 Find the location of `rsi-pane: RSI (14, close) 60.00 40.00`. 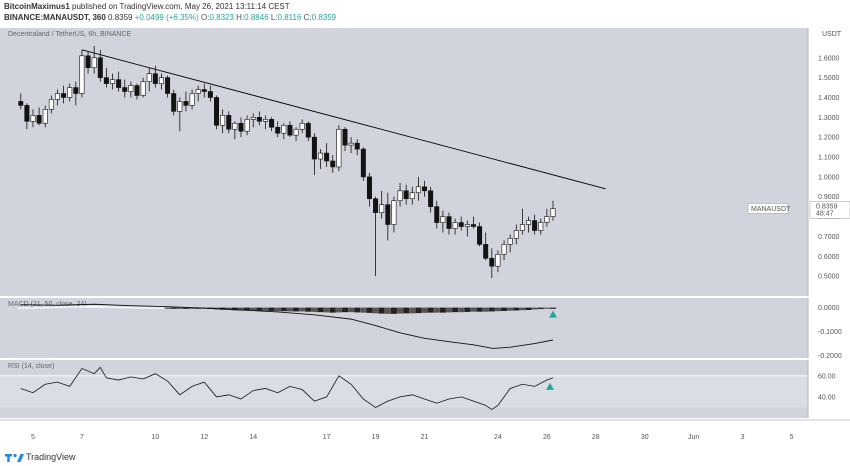

rsi-pane: RSI (14, close) 60.00 40.00 is located at coordinates (418, 389).